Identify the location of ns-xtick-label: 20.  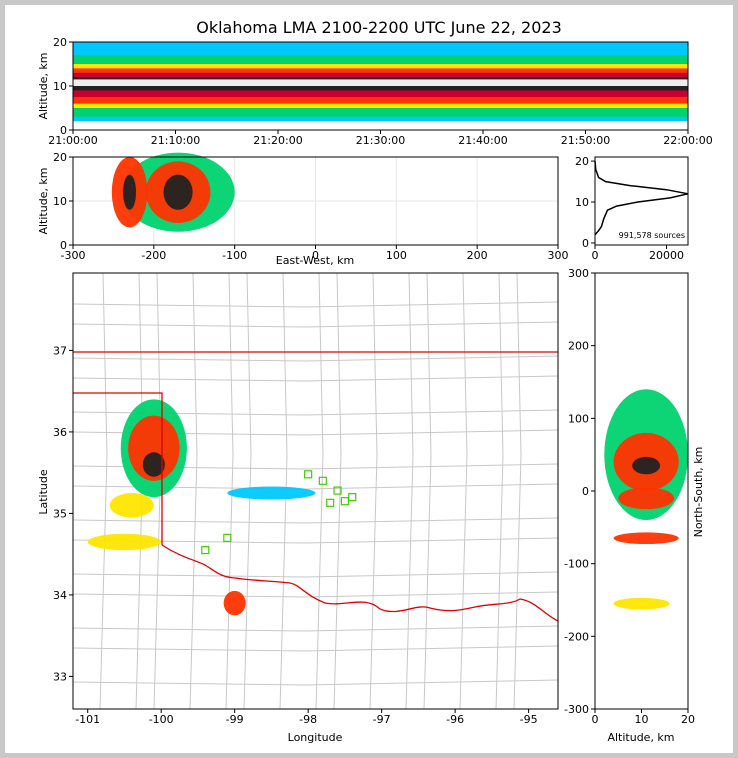
(688, 719).